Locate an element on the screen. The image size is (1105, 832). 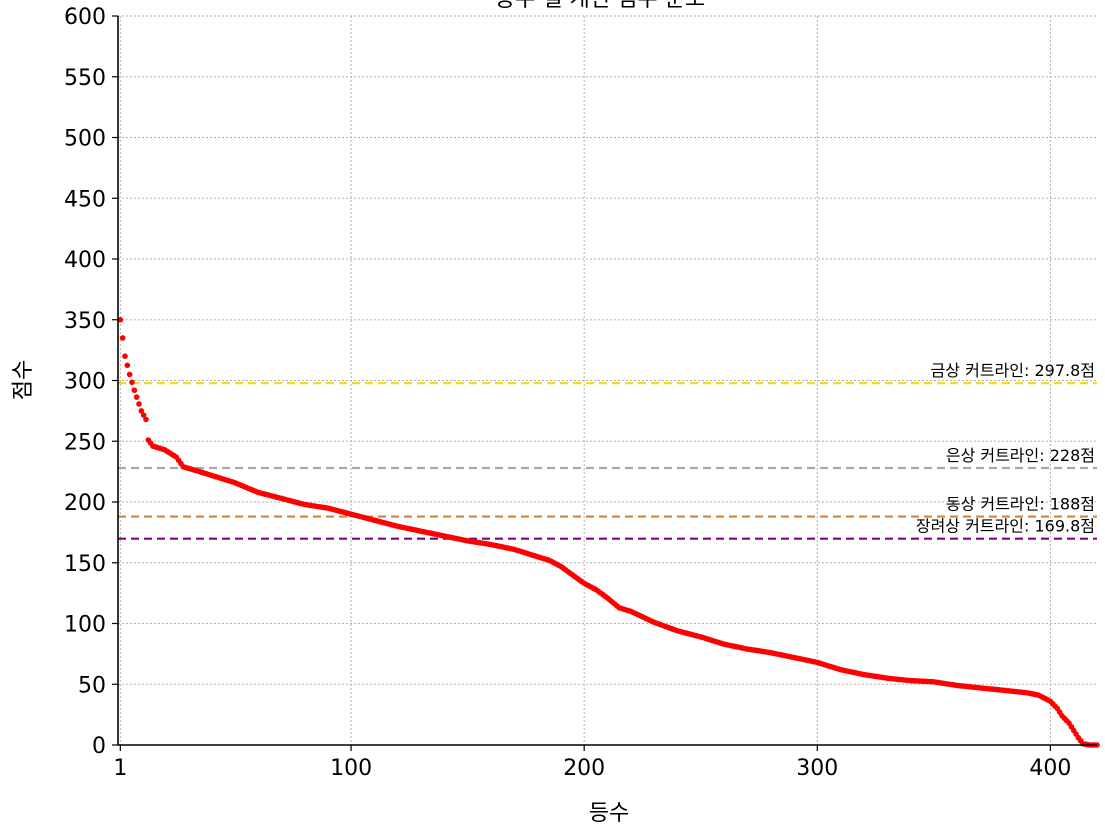
y-tick-label: 400 is located at coordinates (85, 260).